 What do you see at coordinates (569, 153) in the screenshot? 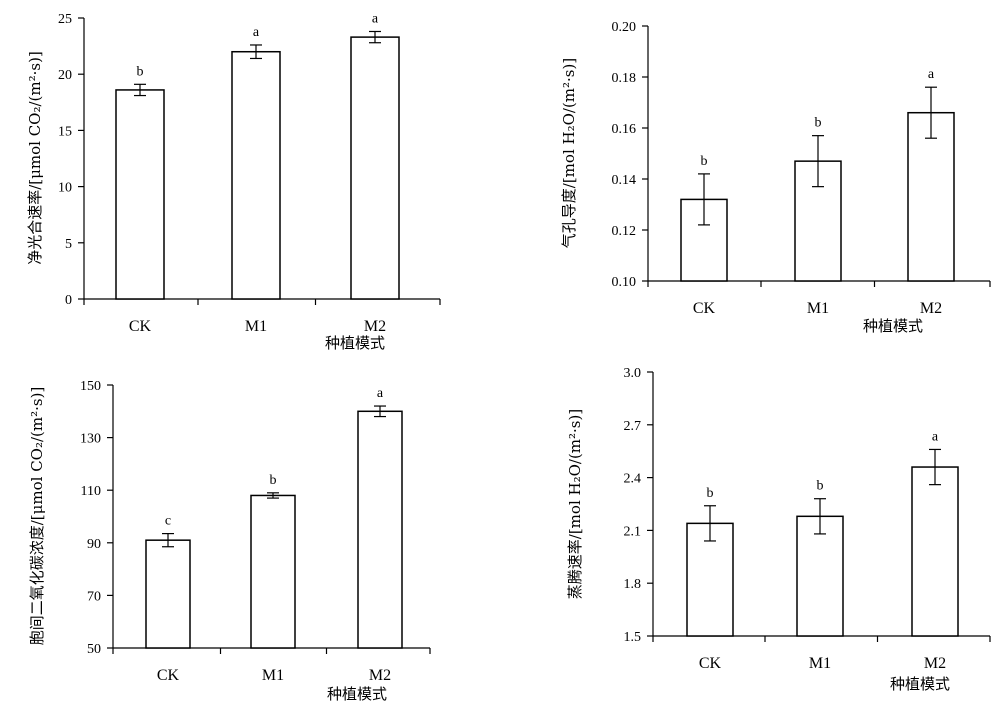
I see `y-axis-title: 气孔导度/[mol H₂O/(m²·s)]` at bounding box center [569, 153].